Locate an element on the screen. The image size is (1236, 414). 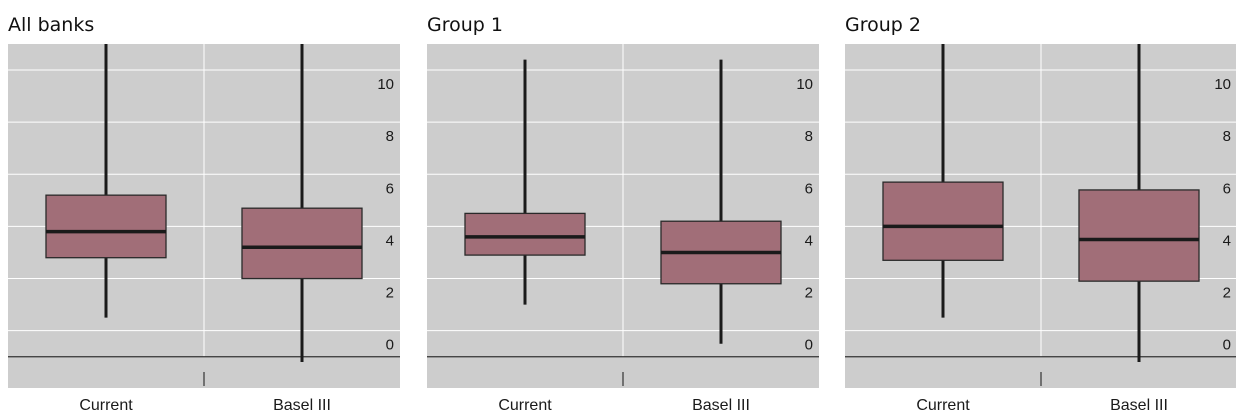
panel-title: Group 1 is located at coordinates (465, 25).